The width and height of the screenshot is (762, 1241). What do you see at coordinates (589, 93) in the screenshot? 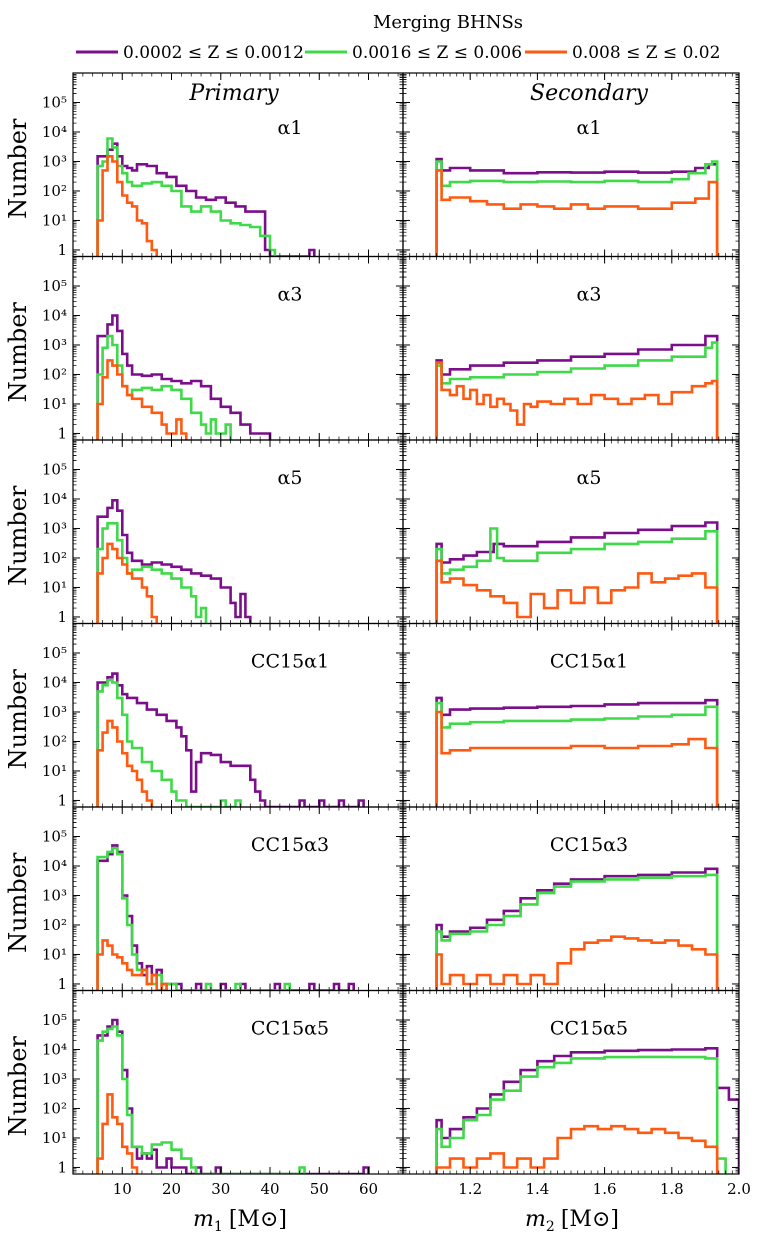
I see `column-title-secondary: Secondary` at bounding box center [589, 93].